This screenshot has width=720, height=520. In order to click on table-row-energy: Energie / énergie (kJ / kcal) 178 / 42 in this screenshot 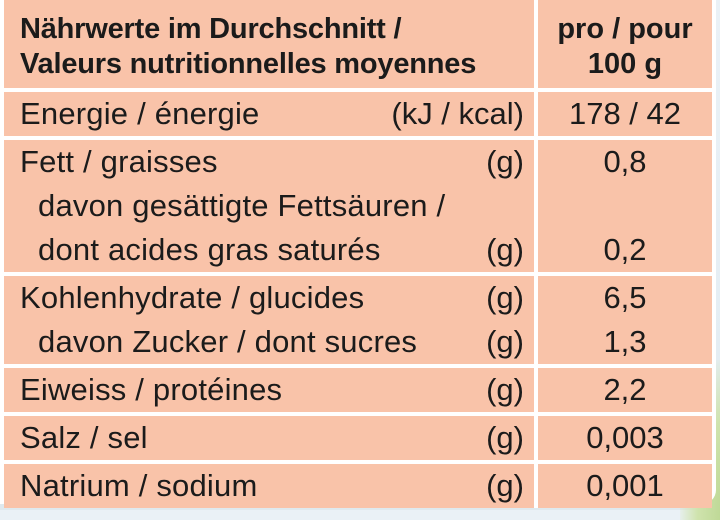, I will do `click(358, 115)`.